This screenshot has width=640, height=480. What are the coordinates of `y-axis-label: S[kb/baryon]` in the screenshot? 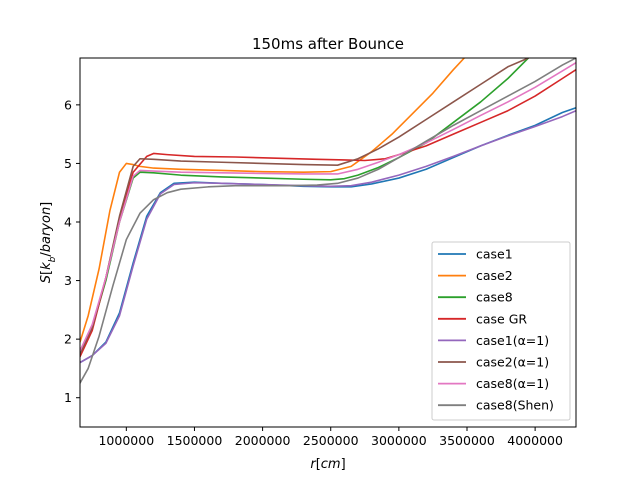 It's located at (48, 243).